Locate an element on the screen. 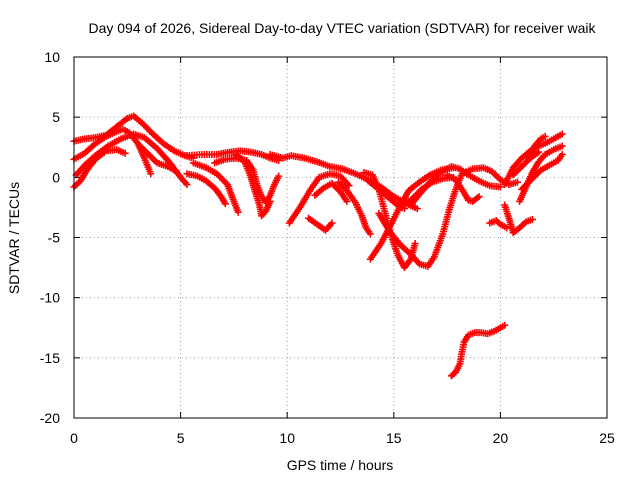  series-arc15 is located at coordinates (354, 208).